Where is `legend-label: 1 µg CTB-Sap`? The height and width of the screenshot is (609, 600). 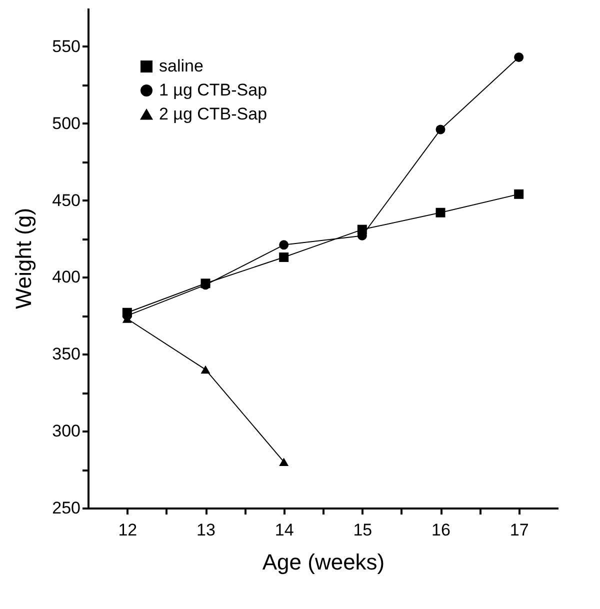 legend-label: 1 µg CTB-Sap is located at coordinates (213, 90).